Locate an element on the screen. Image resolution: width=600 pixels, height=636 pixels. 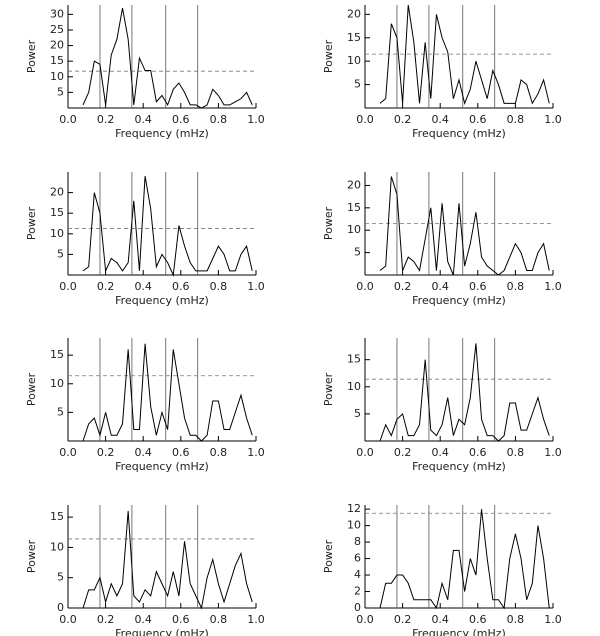
y-tick-label: 4 is located at coordinates (357, 574).